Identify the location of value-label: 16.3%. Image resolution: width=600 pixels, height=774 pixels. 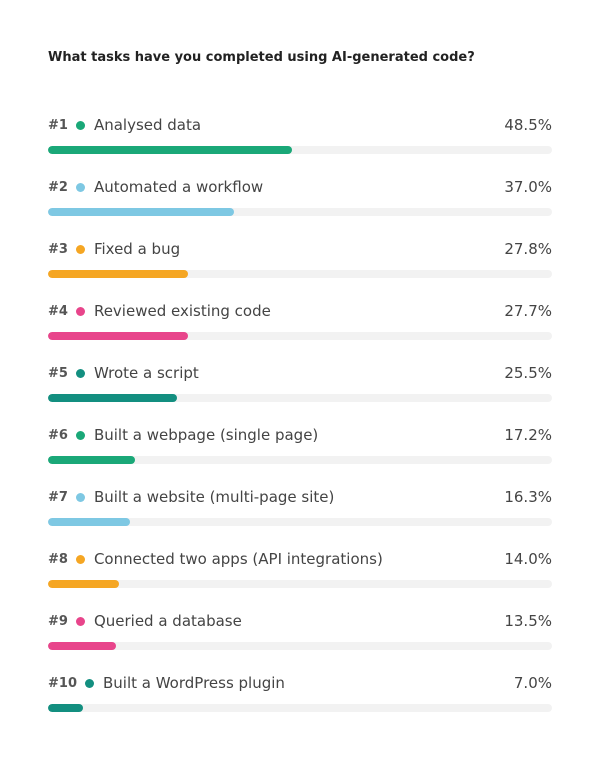
(528, 497).